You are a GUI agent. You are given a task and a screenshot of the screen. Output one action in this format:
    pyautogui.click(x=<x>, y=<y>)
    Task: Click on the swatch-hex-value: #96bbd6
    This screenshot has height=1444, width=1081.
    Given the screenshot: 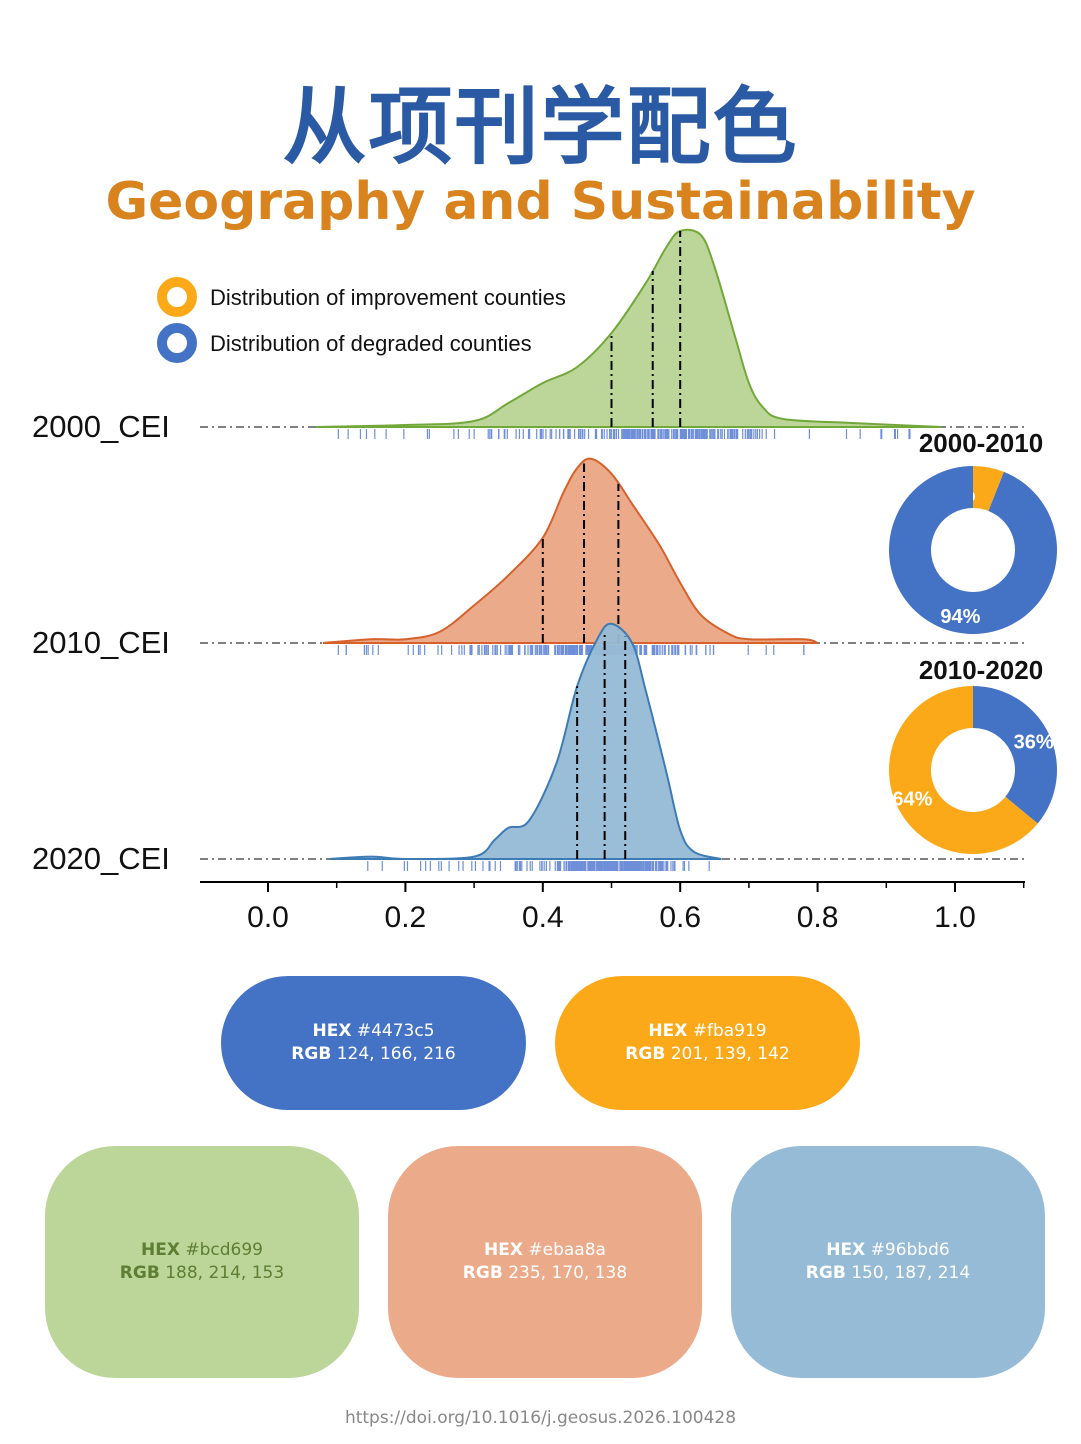 What is the action you would take?
    pyautogui.click(x=910, y=1250)
    